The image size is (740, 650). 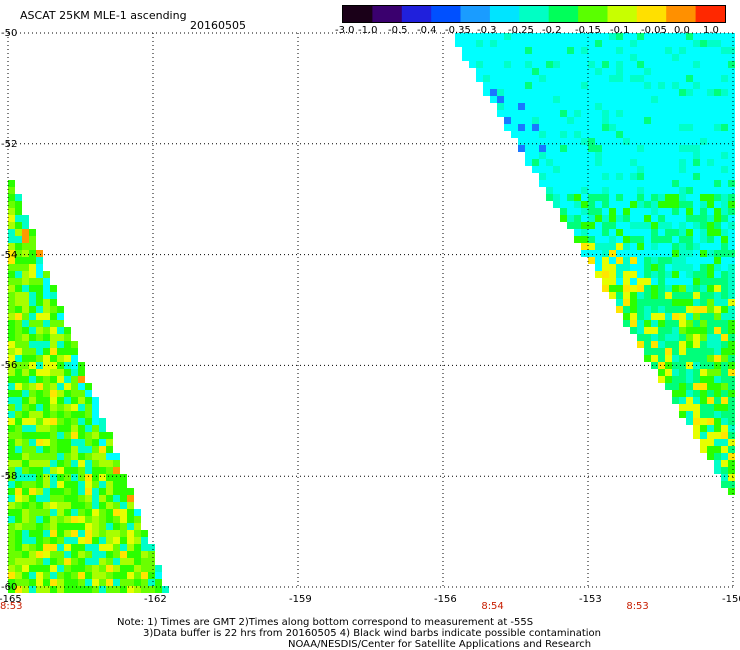 I want to click on colorbar-tick-label: -0.35, so click(x=458, y=30).